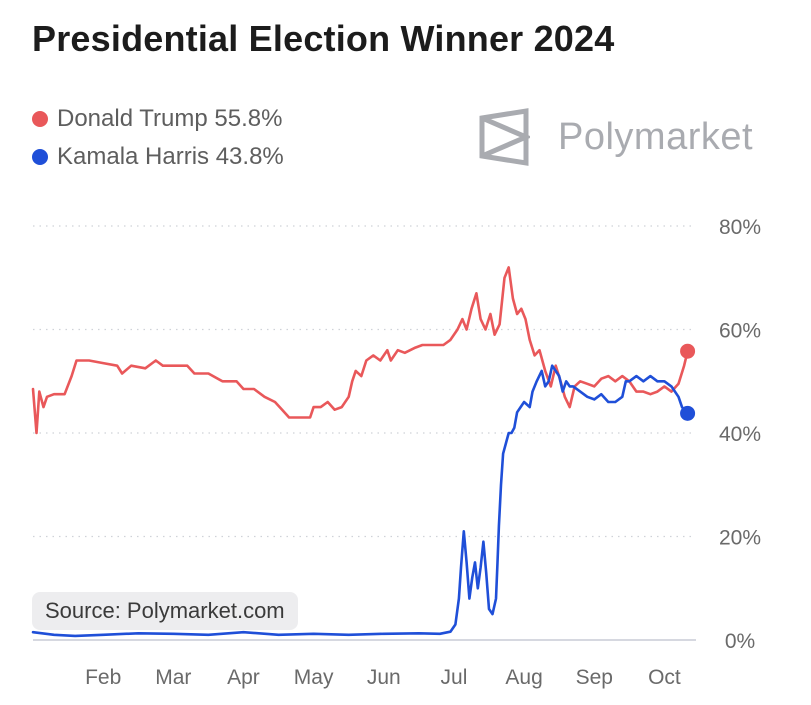 This screenshot has height=705, width=811. What do you see at coordinates (165, 611) in the screenshot?
I see `source-label: Source: Polymarket.com` at bounding box center [165, 611].